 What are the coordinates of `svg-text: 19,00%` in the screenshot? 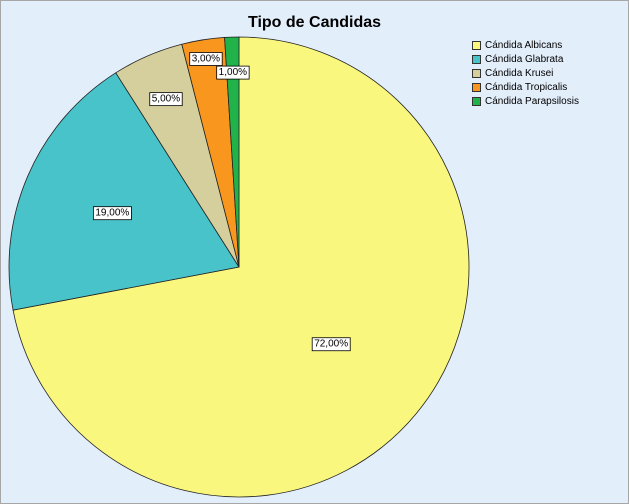 It's located at (112, 213).